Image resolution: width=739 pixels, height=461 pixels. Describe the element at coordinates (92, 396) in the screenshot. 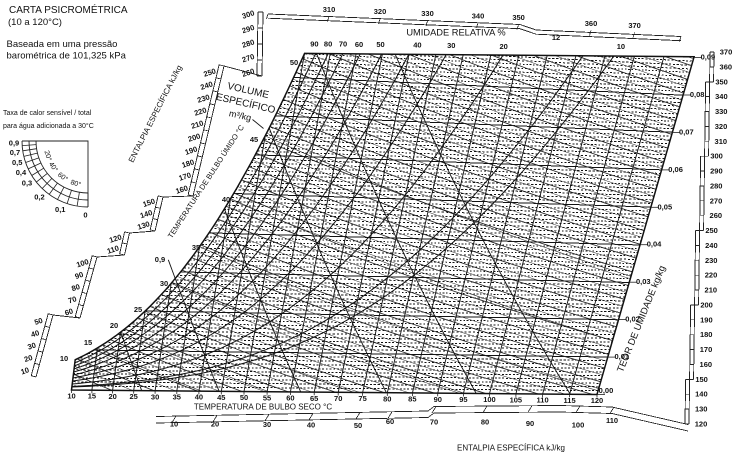

I see `svg-text: 15` at that location.